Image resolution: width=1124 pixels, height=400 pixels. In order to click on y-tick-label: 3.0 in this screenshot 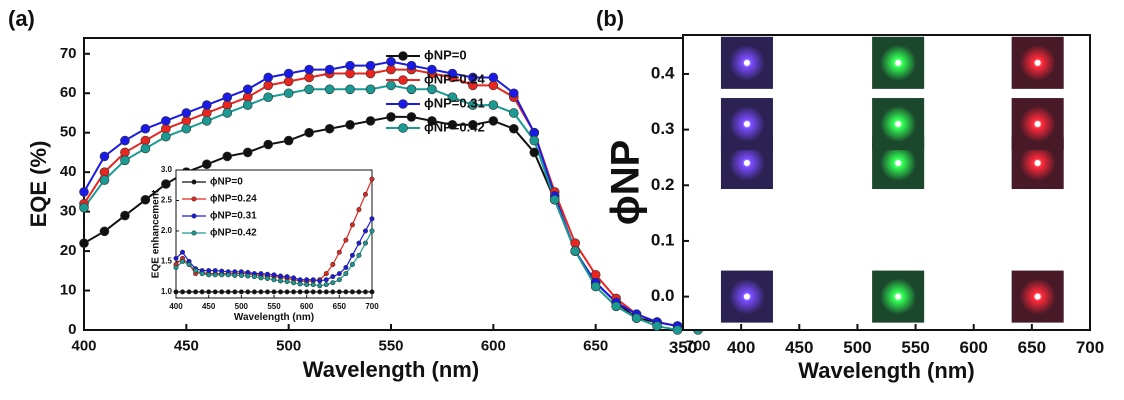, I will do `click(167, 169)`.